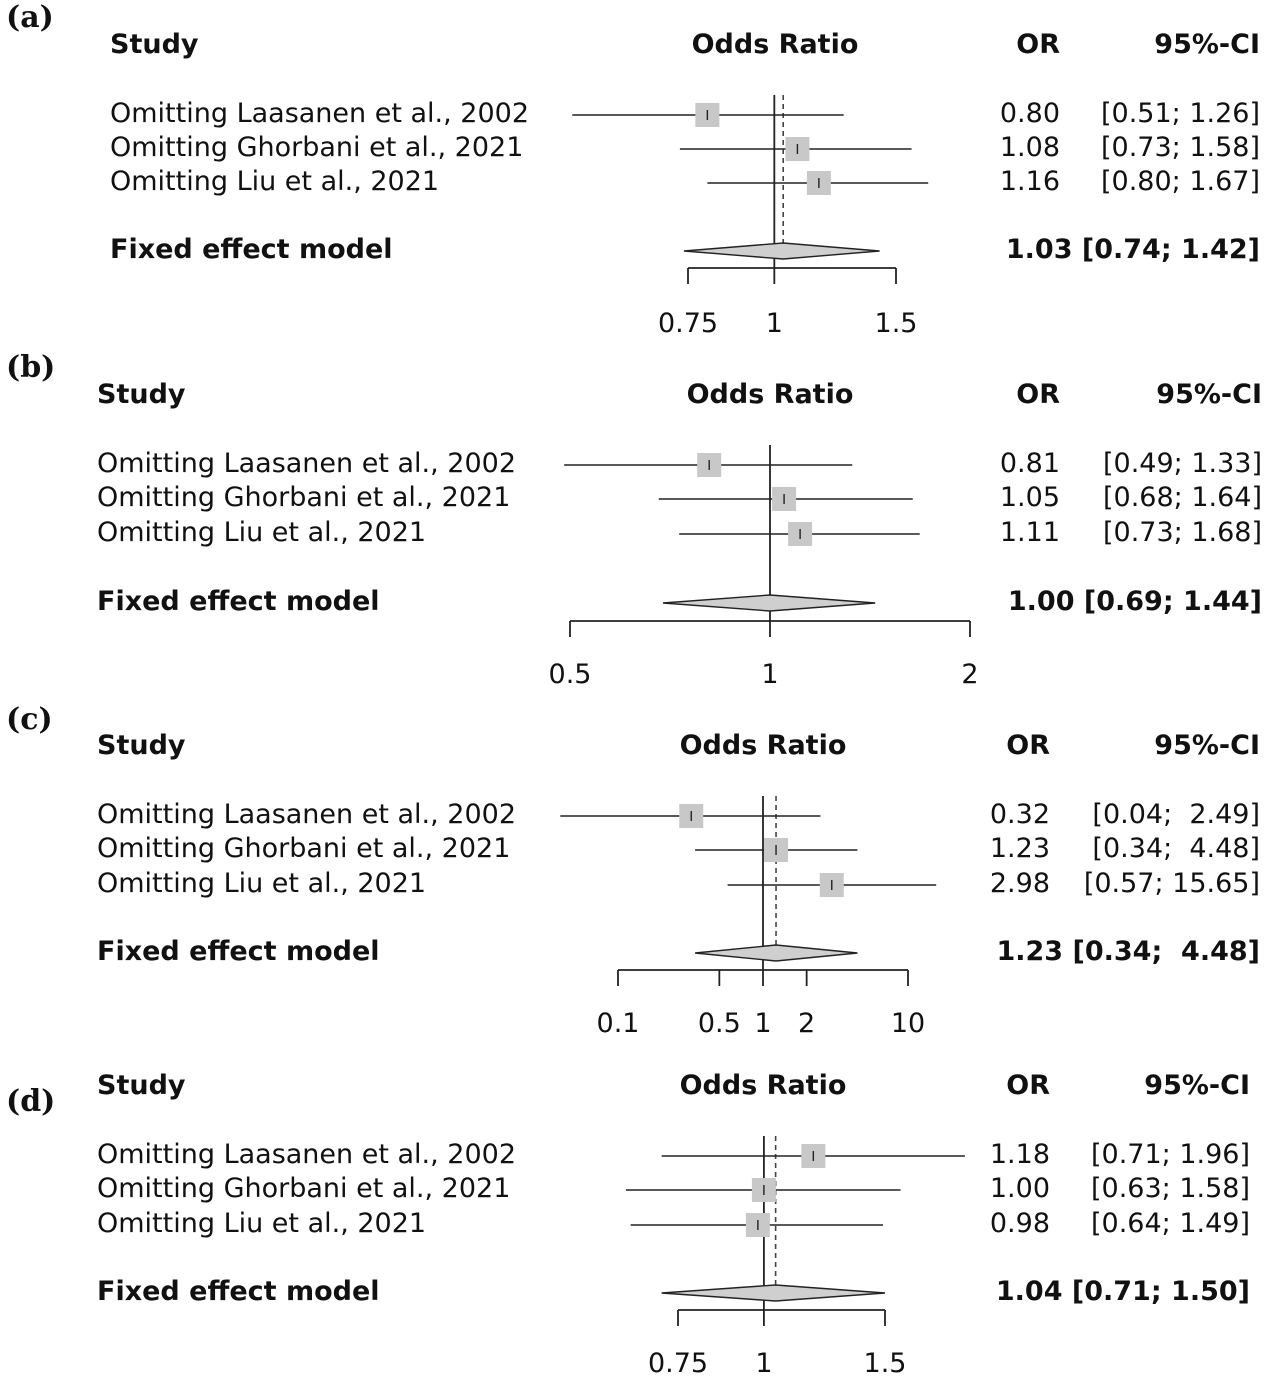  What do you see at coordinates (1019, 1223) in the screenshot?
I see `or-value: 0.98` at bounding box center [1019, 1223].